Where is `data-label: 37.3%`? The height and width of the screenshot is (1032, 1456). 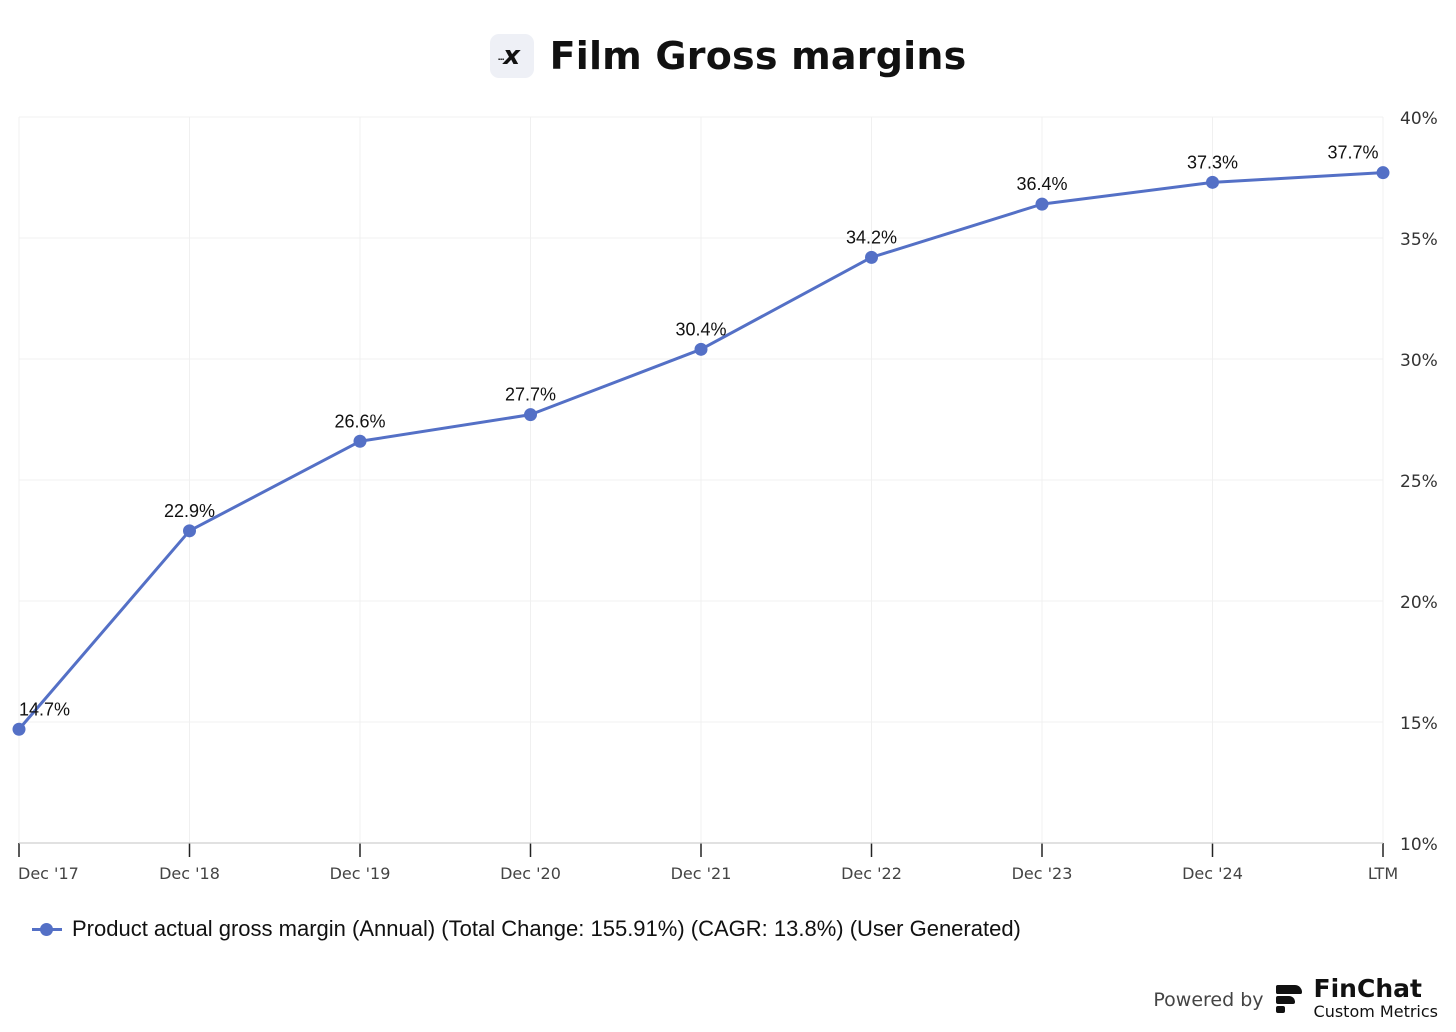
data-label: 37.3% is located at coordinates (1212, 162).